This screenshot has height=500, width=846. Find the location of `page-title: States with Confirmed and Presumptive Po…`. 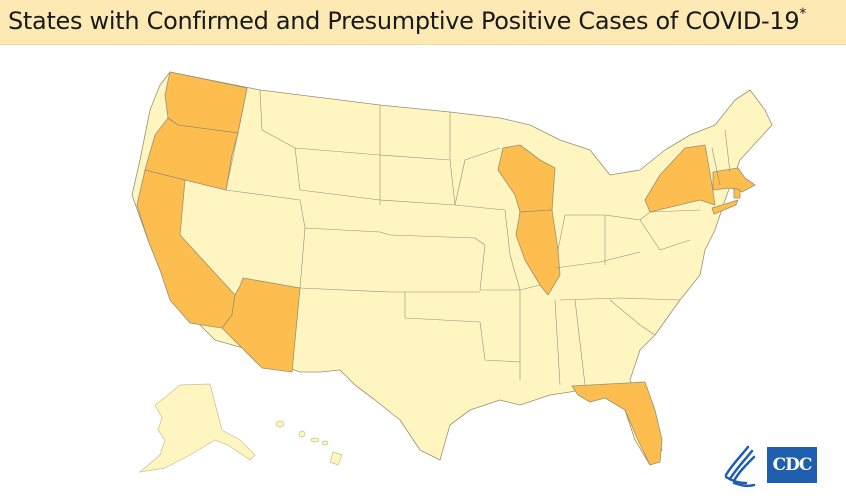

page-title: States with Confirmed and Presumptive Po… is located at coordinates (407, 20).